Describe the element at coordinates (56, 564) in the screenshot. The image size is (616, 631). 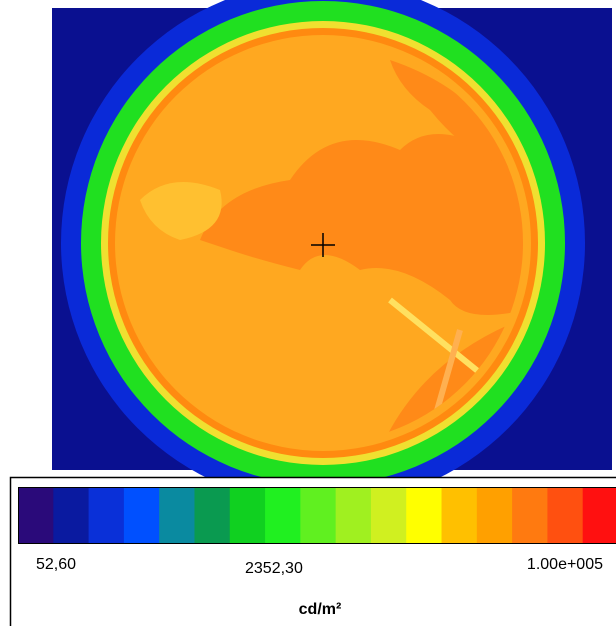
I see `scale-label: 52,60` at that location.